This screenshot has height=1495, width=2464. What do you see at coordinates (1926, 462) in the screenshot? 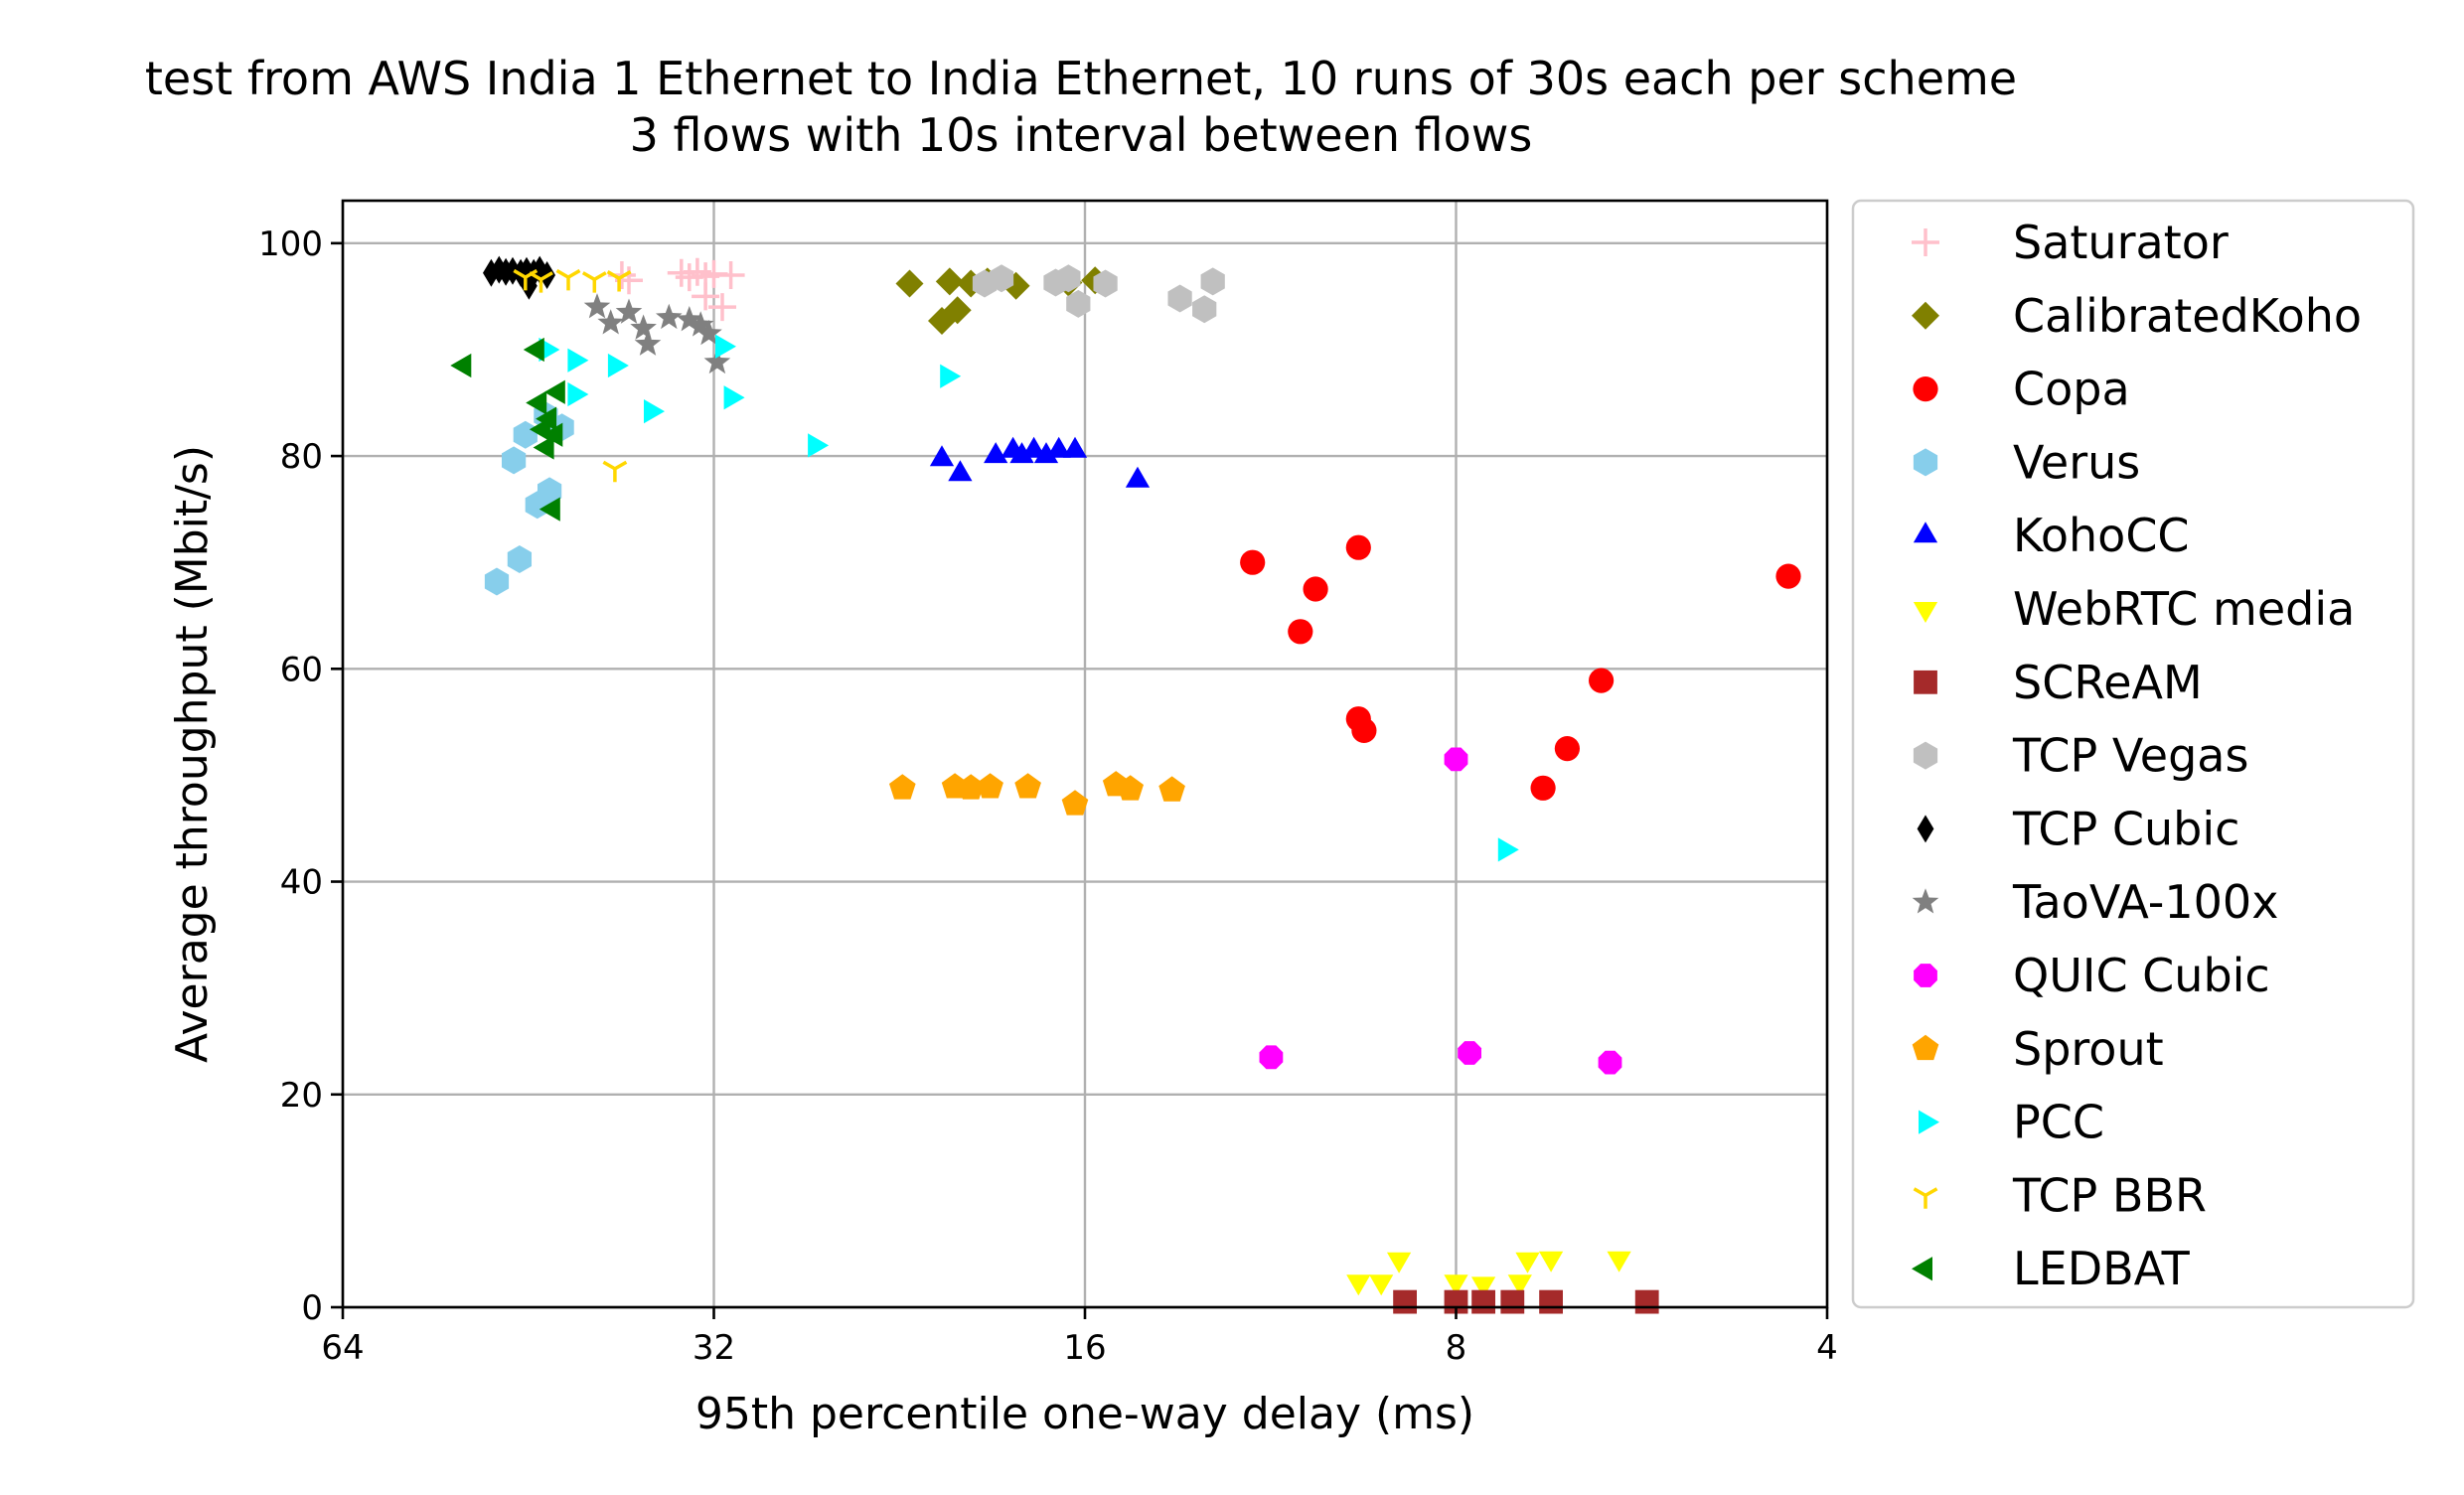
I see `legend-marker-verus` at bounding box center [1926, 462].